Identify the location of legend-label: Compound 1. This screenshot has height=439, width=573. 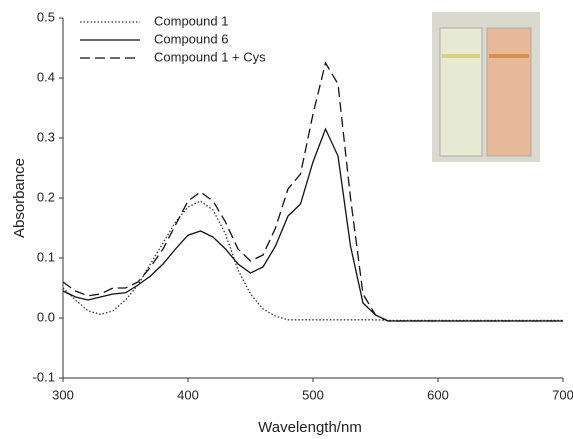
(191, 20).